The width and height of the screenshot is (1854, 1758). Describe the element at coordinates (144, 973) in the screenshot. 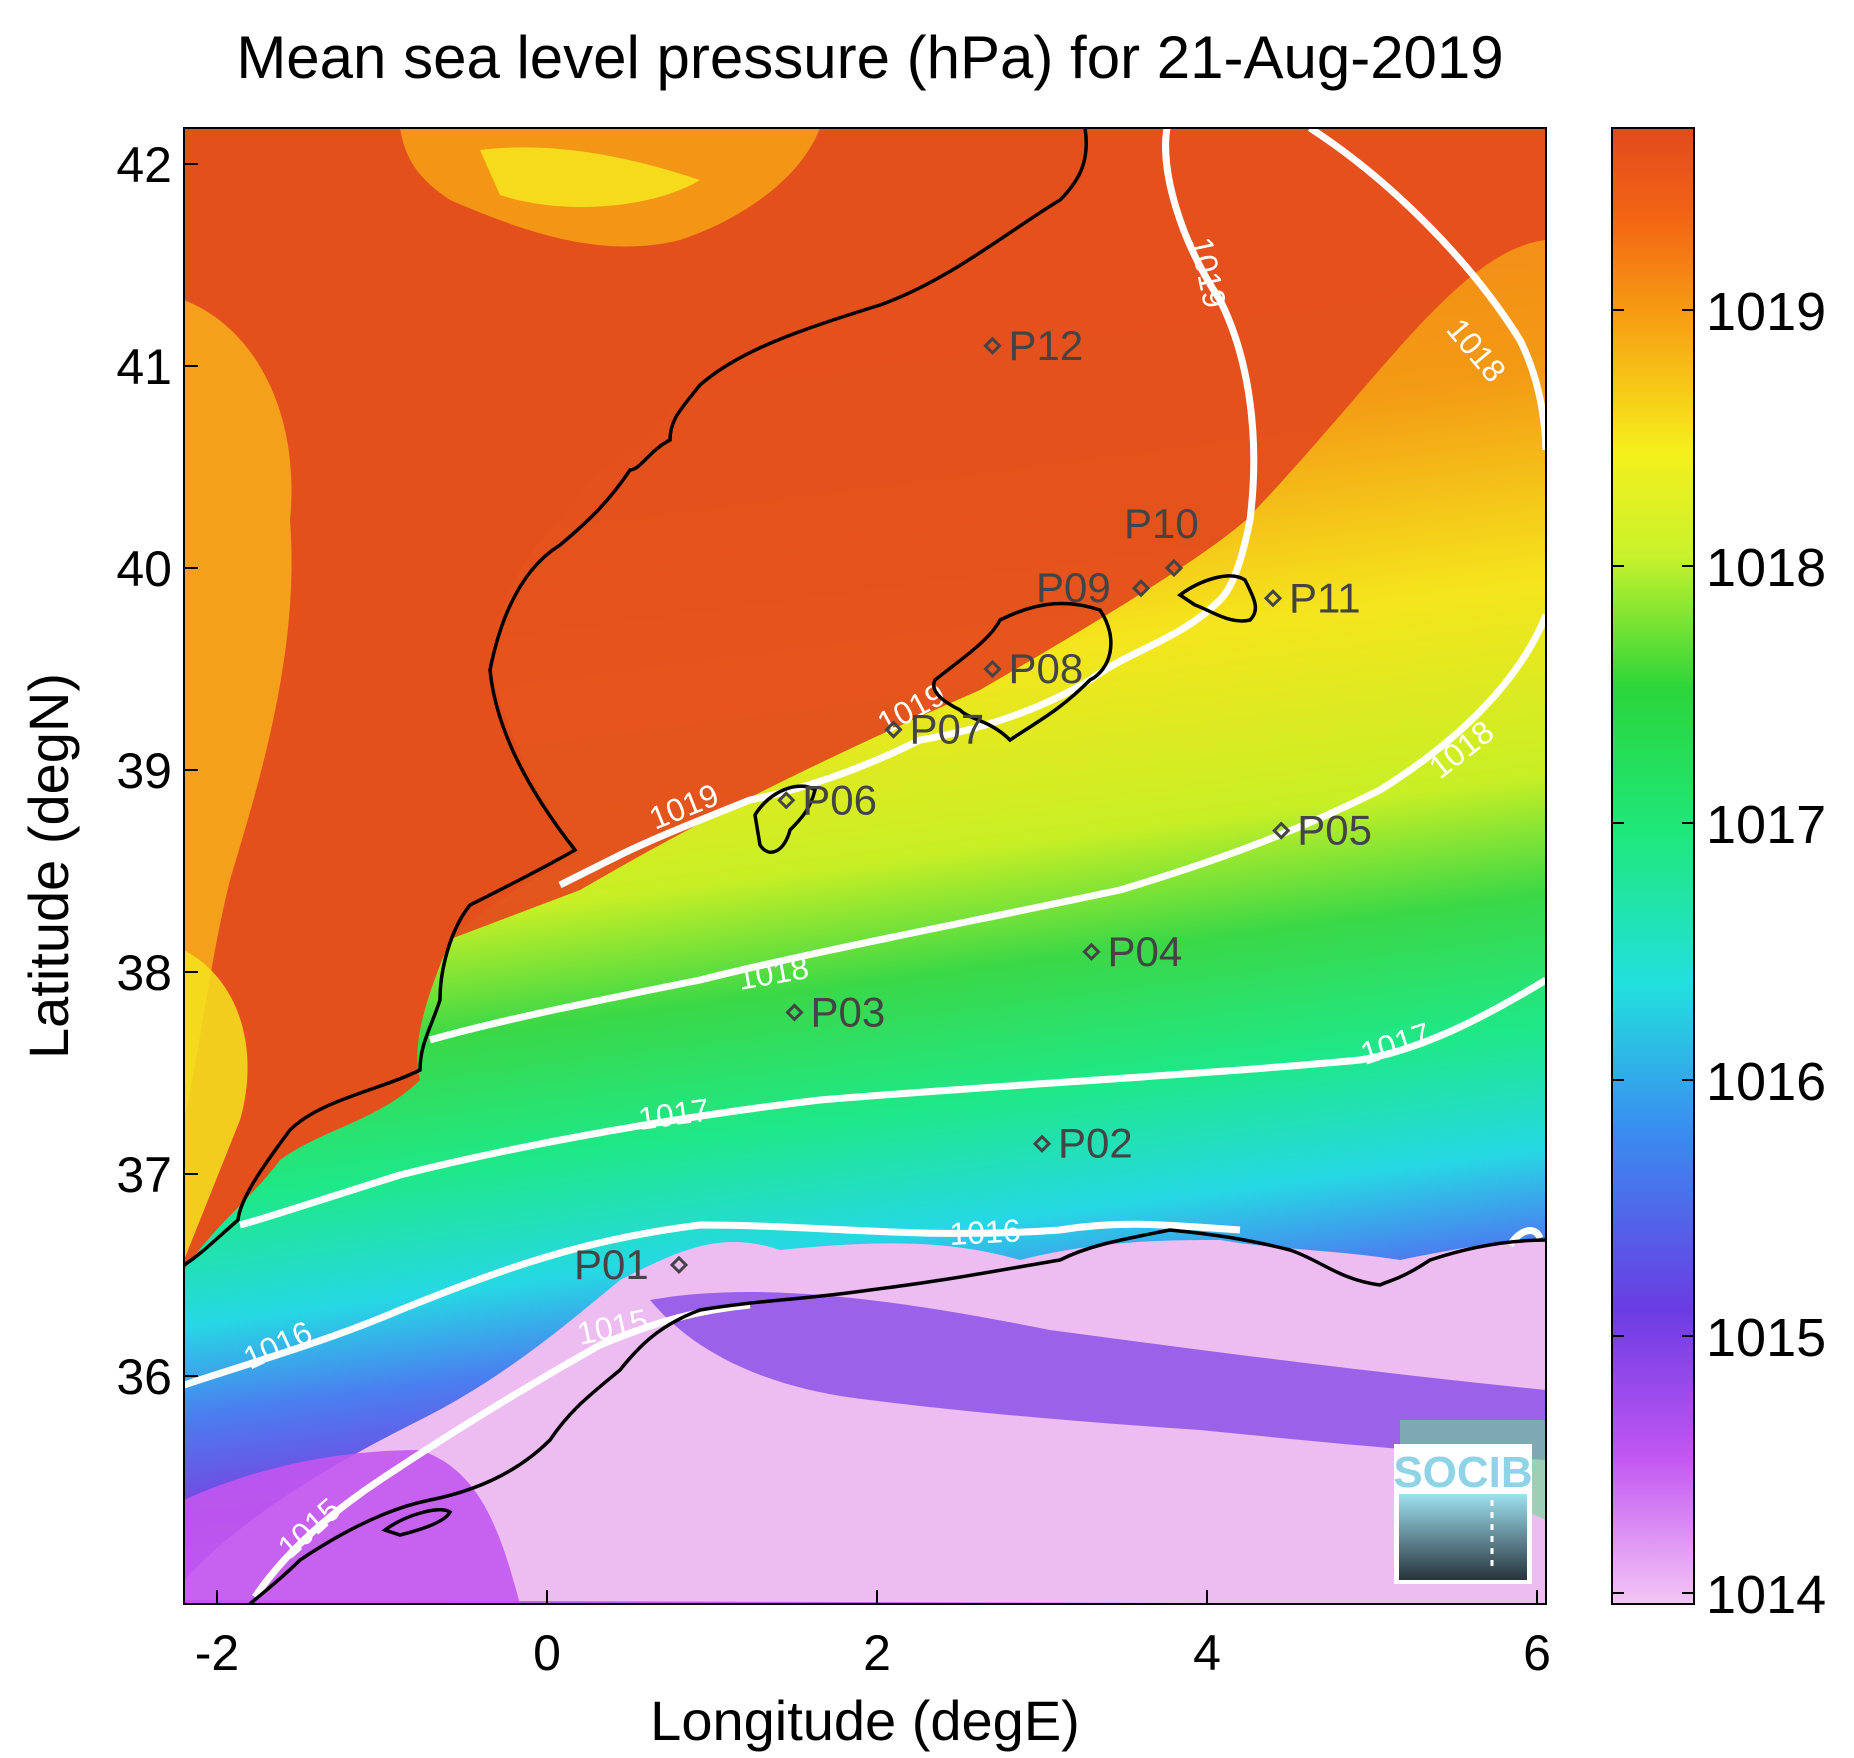

I see `y-tick-label: 38` at that location.